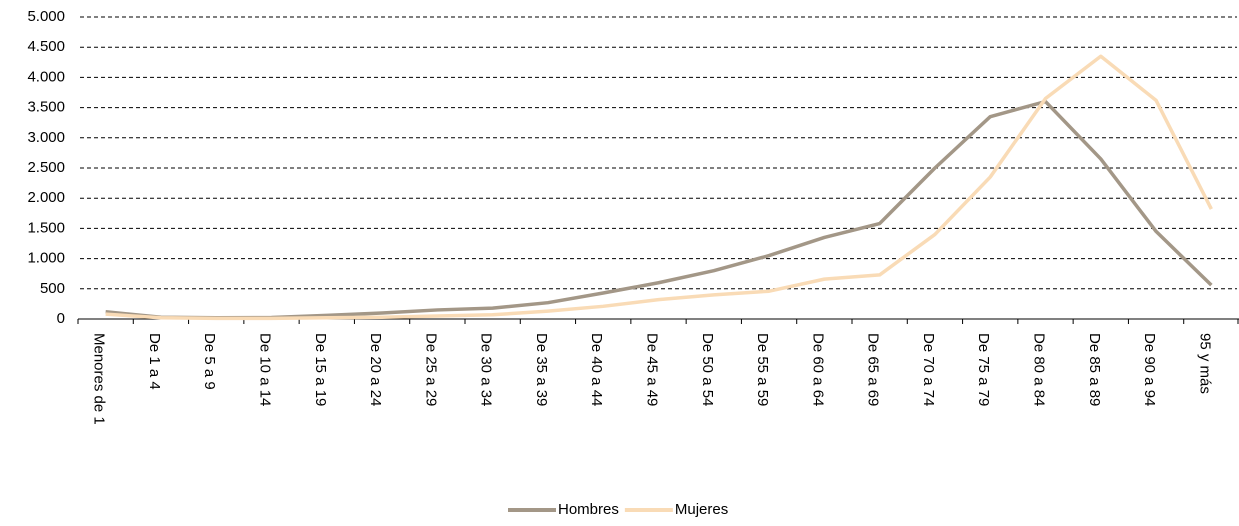  Describe the element at coordinates (46, 107) in the screenshot. I see `y-tick-label: 3.500` at that location.